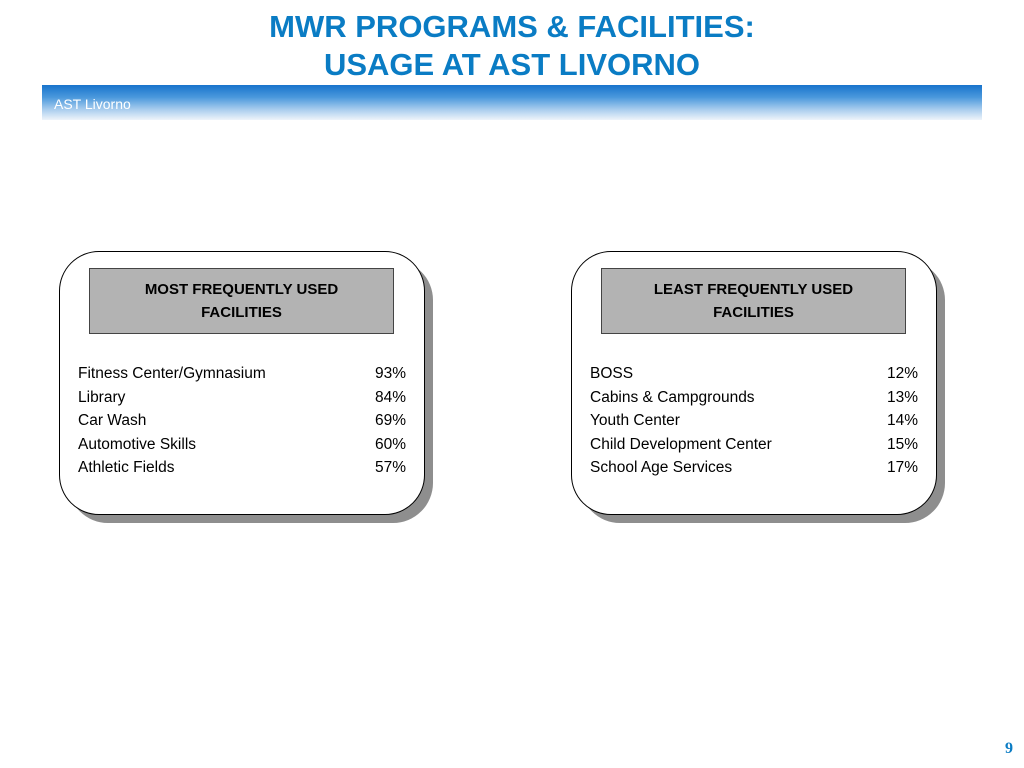 Image resolution: width=1024 pixels, height=768 pixels. I want to click on list-item: BOSS 12%, so click(754, 374).